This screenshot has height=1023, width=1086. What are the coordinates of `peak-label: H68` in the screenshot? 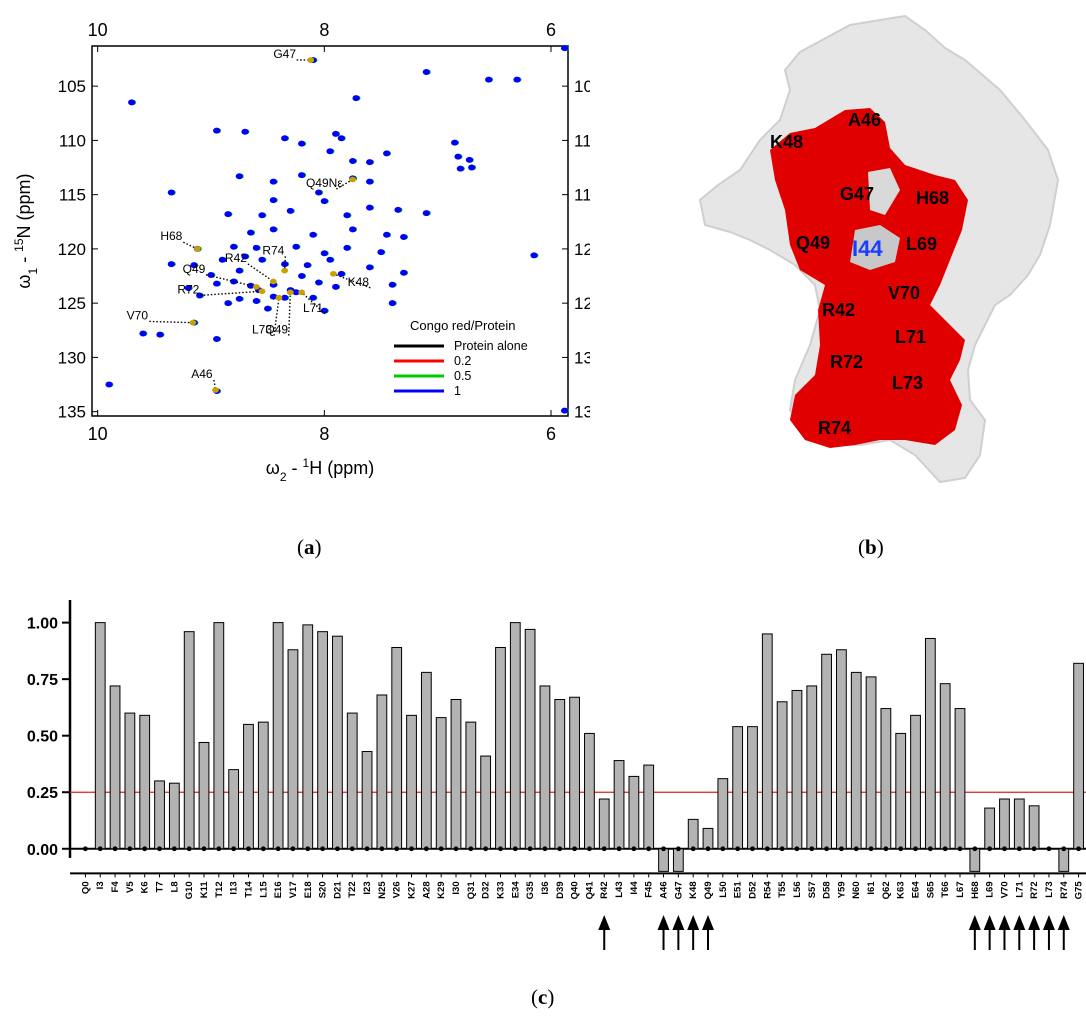 It's located at (171, 236).